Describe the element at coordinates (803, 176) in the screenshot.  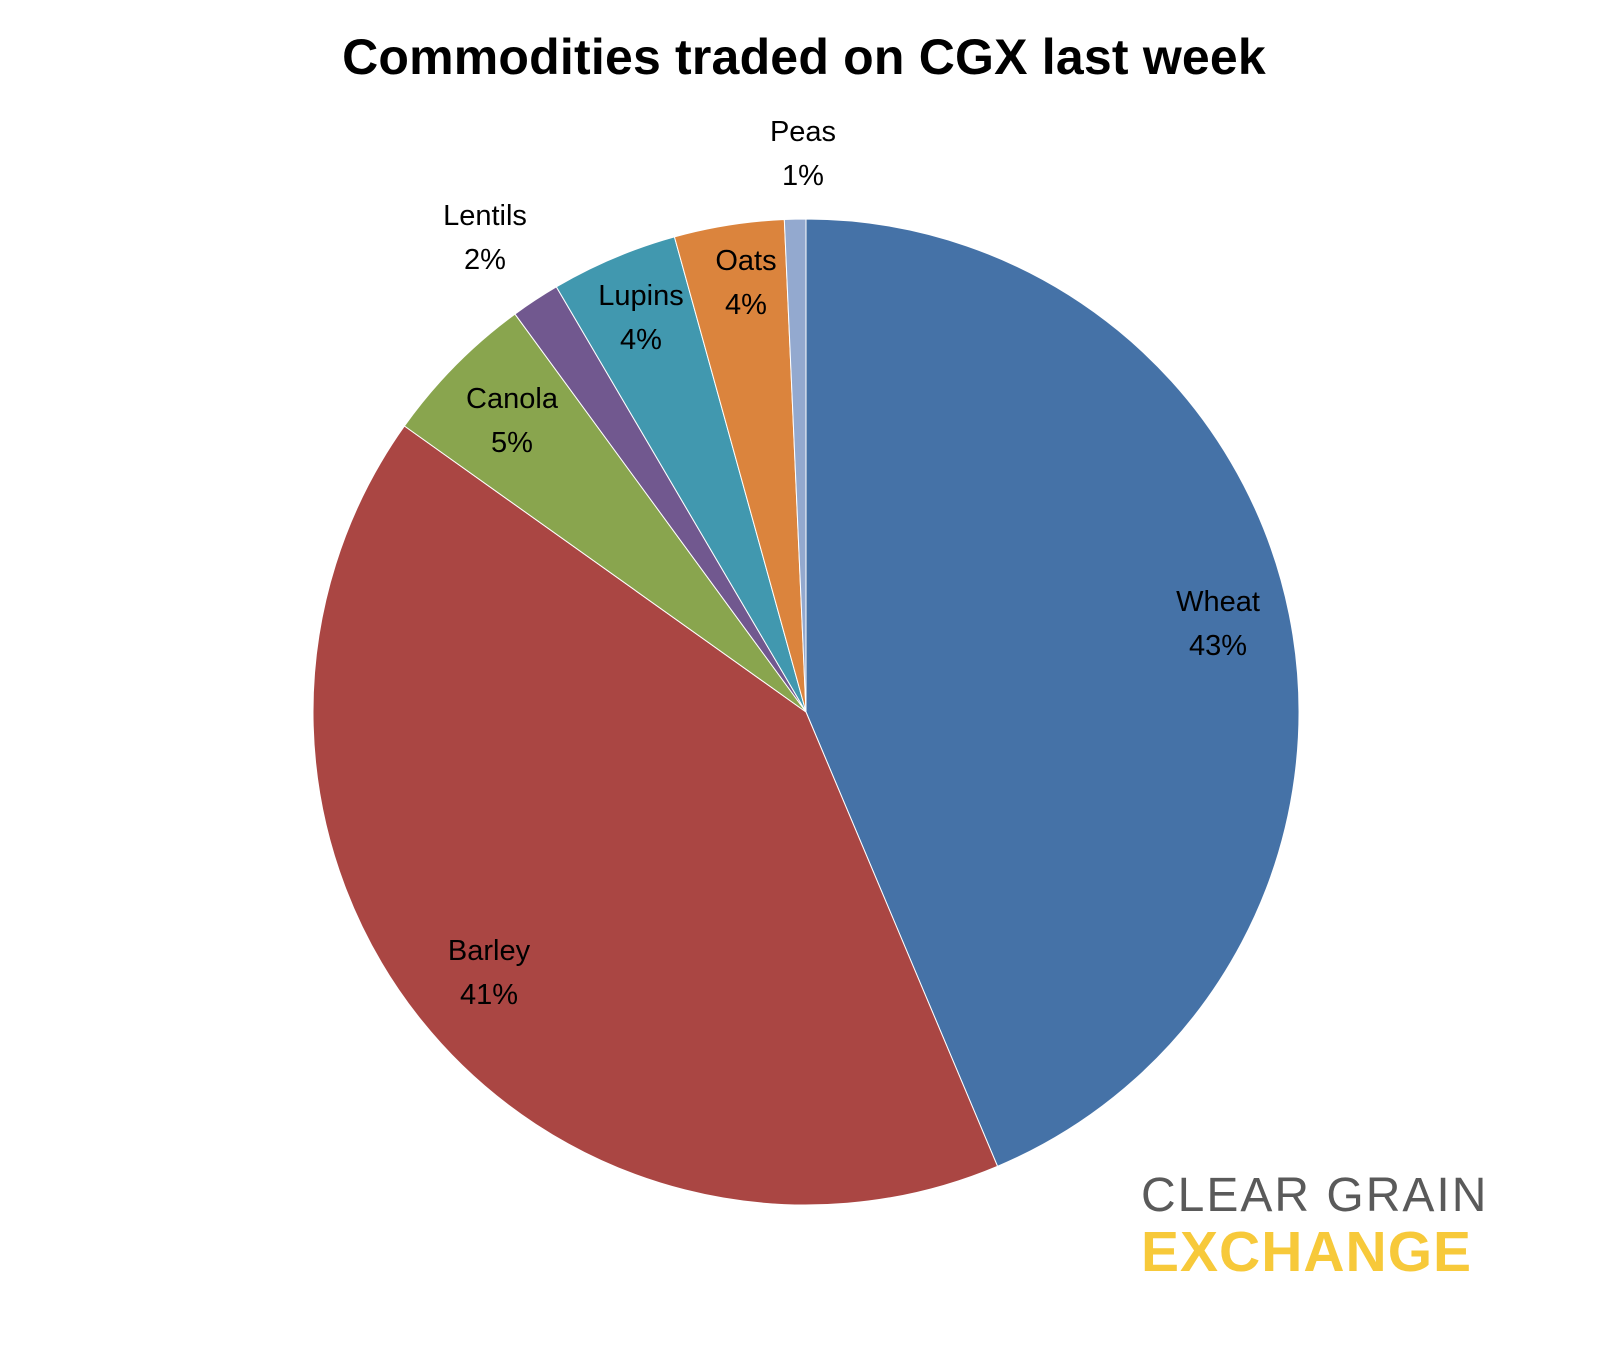
I see `slice-label-percent: 1%` at that location.